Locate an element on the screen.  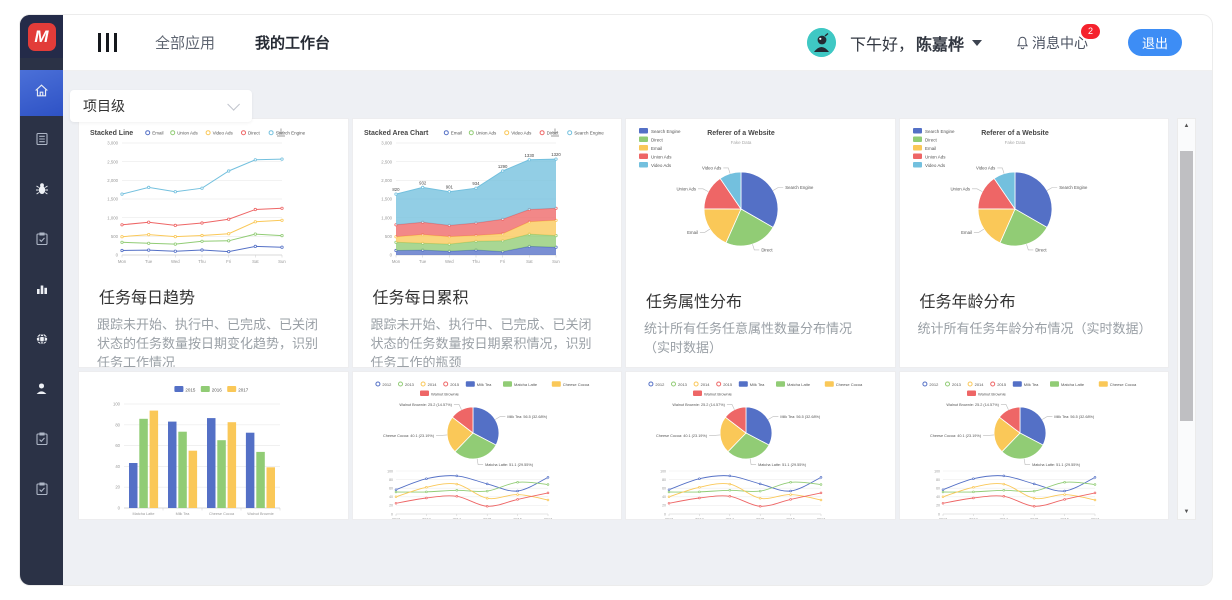
bug-icon is located at coordinates (42, 191).